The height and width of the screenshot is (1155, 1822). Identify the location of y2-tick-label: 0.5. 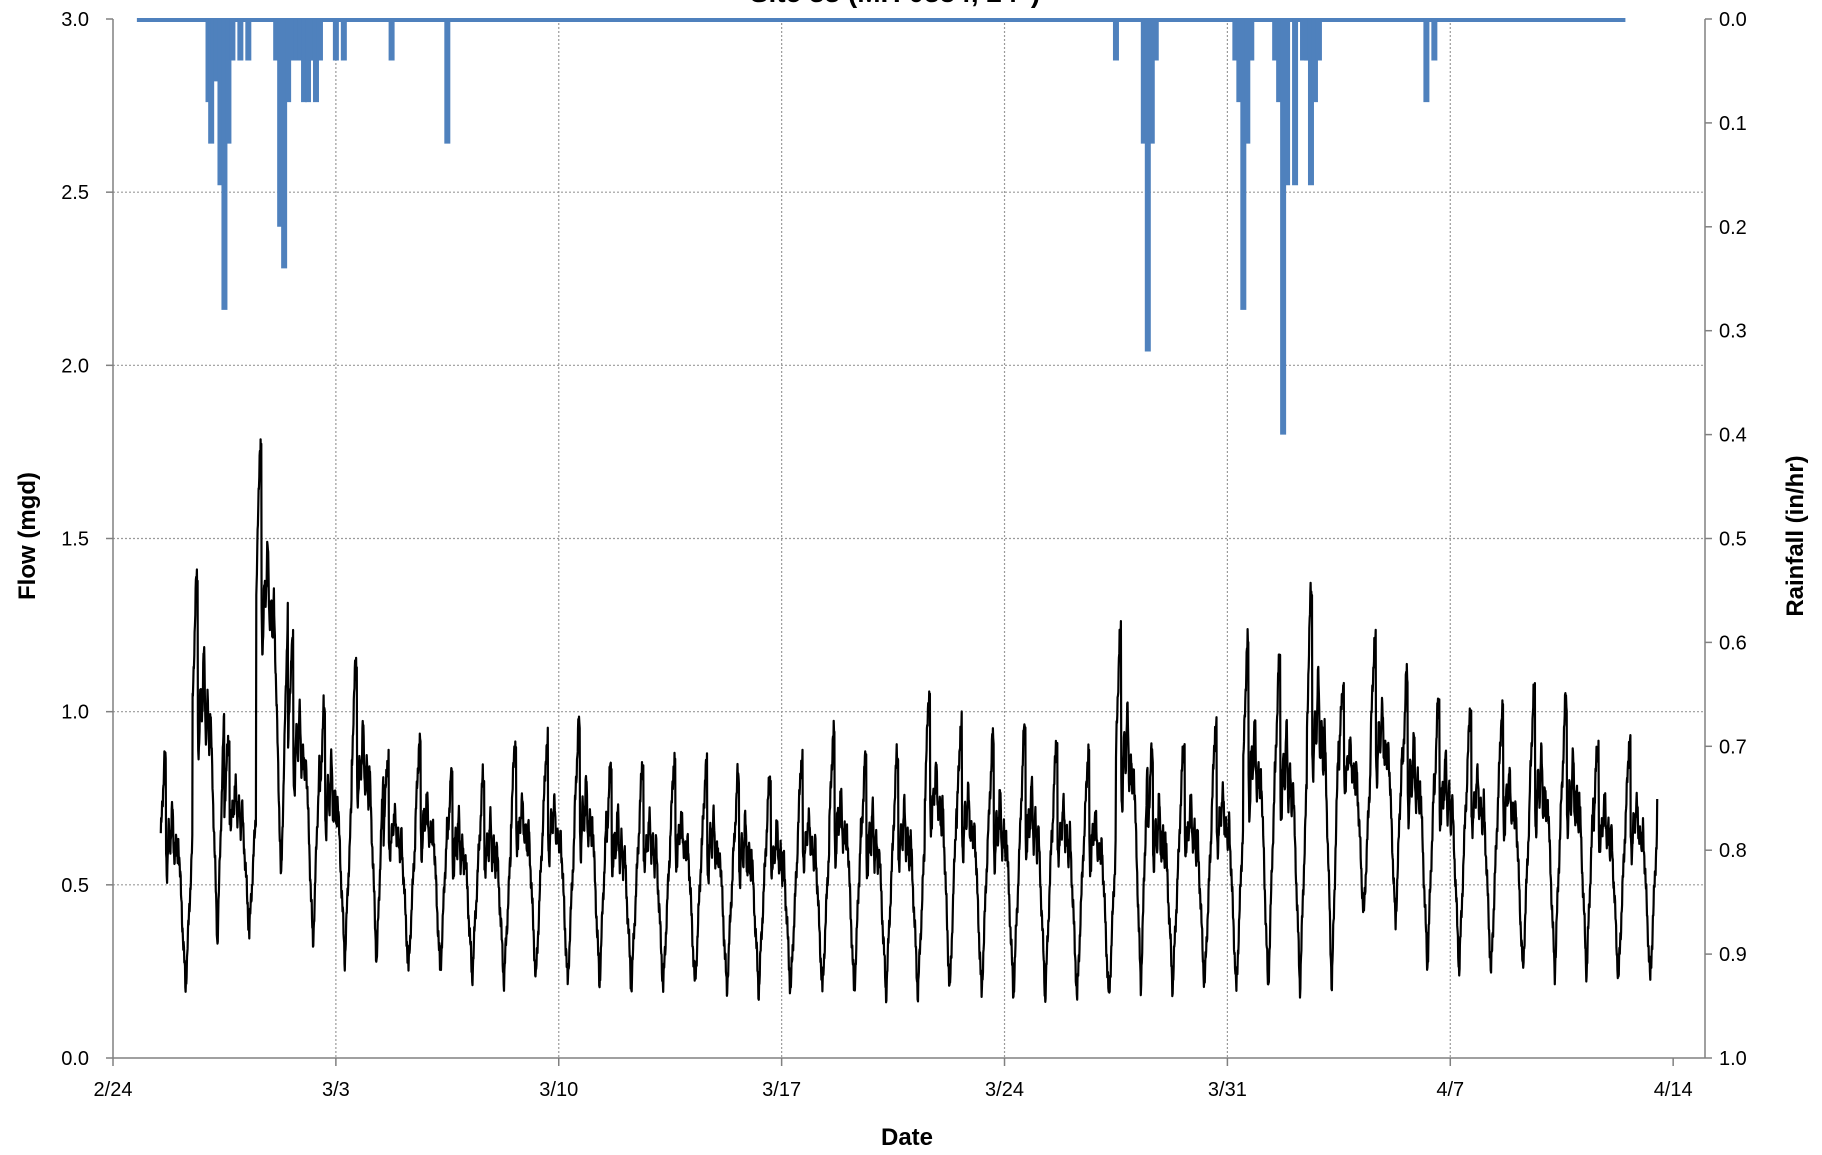
(1733, 540).